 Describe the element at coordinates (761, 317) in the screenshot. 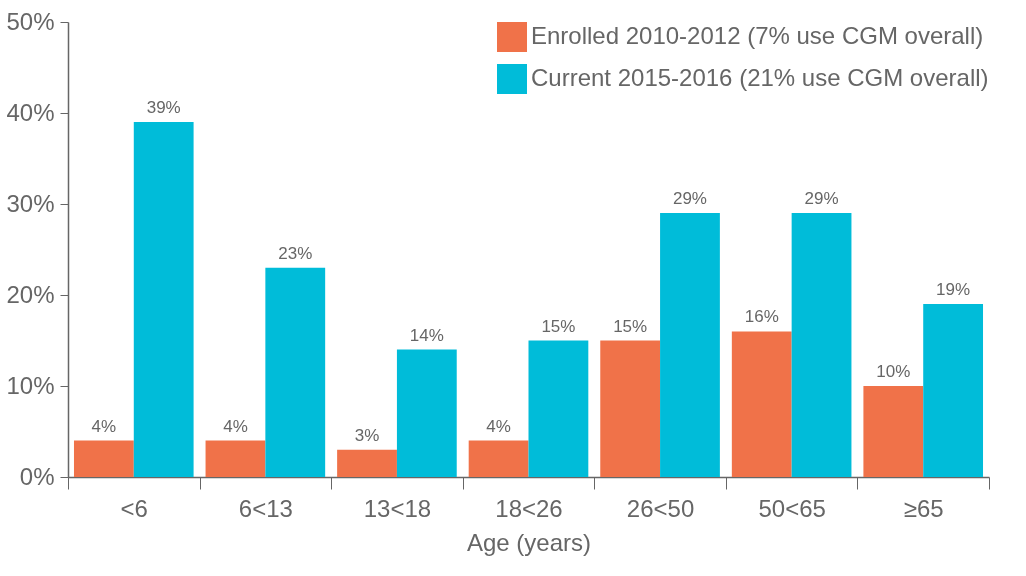

I see `text: 16%` at that location.